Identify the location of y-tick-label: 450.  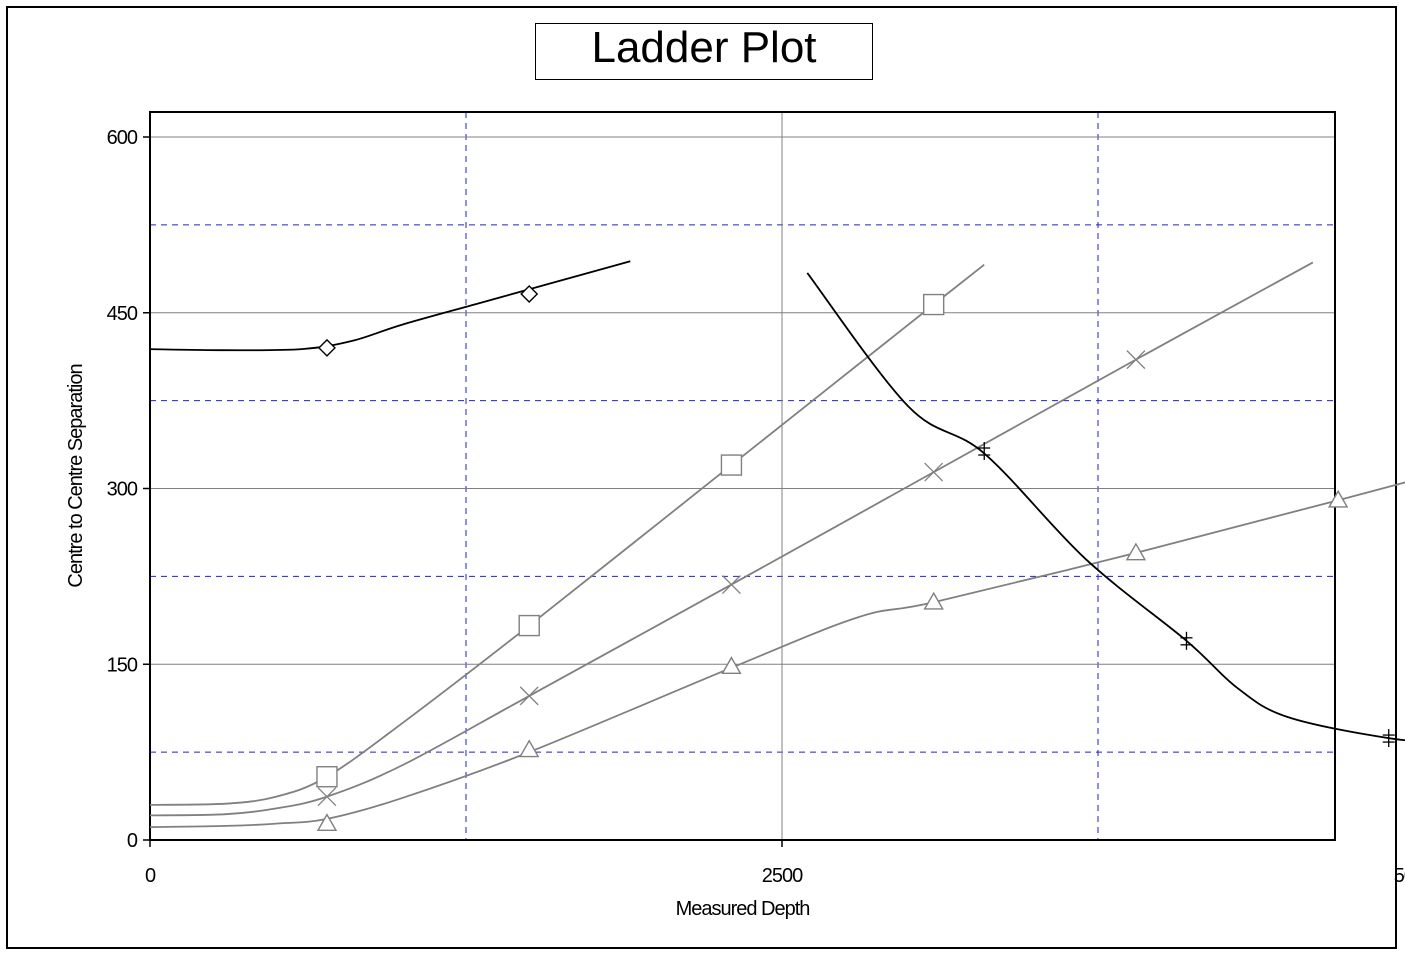
(122, 314).